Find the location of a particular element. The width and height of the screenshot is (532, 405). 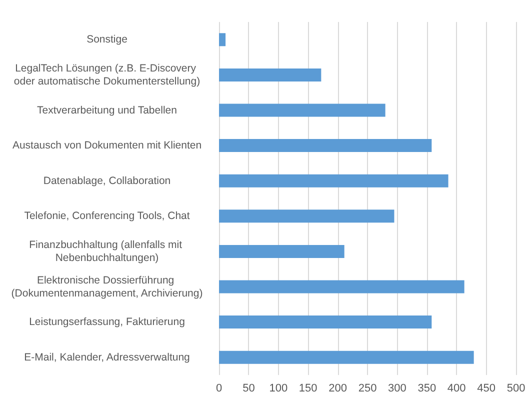

y-tick-label: Finanzbuchhaltung (allenfalls mit Nebenbuchhaltungen) is located at coordinates (107, 251).